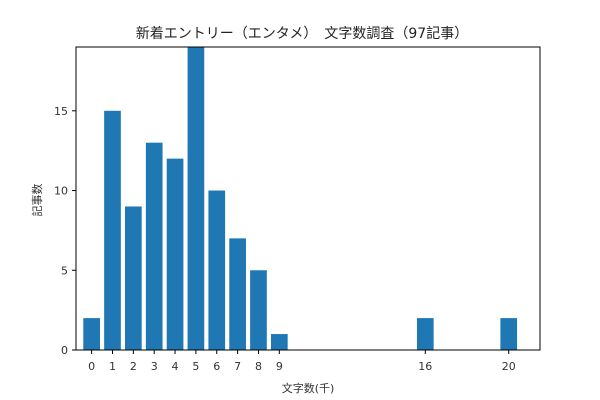  Describe the element at coordinates (279, 366) in the screenshot. I see `x-tick-label-9: 9` at that location.